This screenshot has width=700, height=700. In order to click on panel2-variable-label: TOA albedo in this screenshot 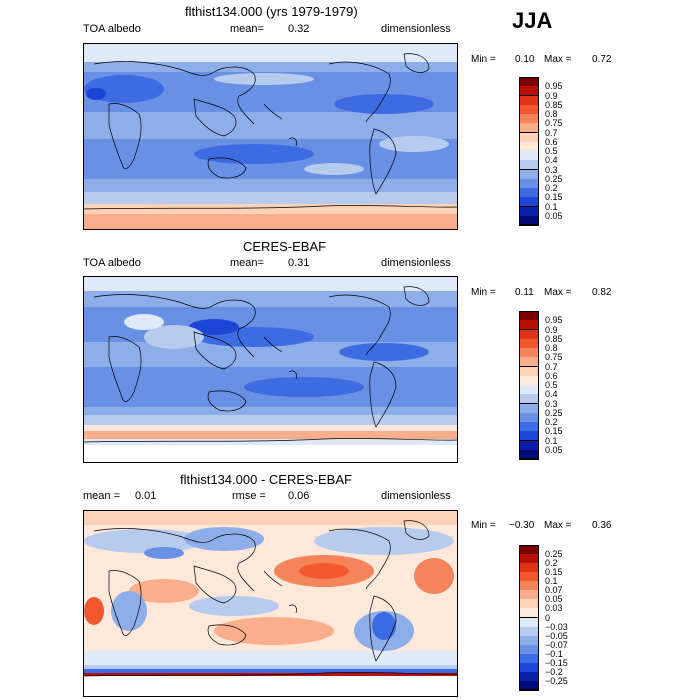, I will do `click(112, 263)`.